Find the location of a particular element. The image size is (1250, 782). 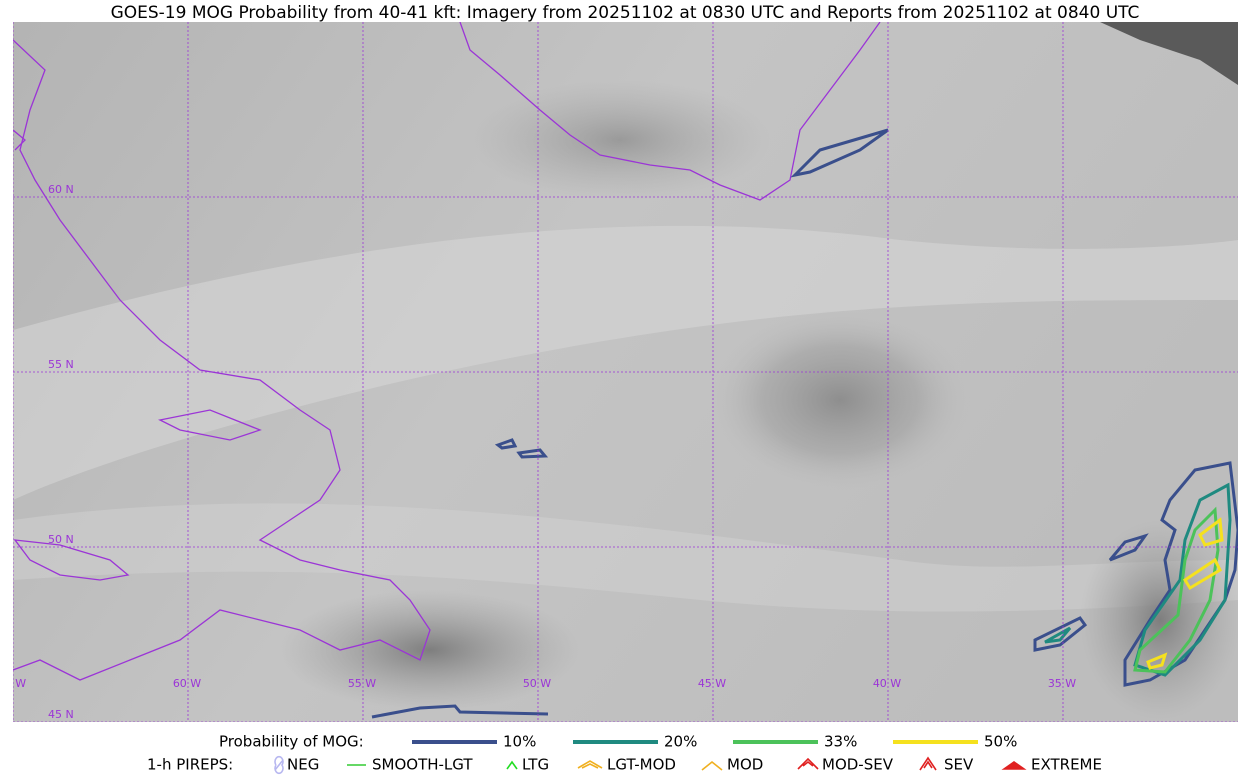

lat-label: 60 N is located at coordinates (61, 189).